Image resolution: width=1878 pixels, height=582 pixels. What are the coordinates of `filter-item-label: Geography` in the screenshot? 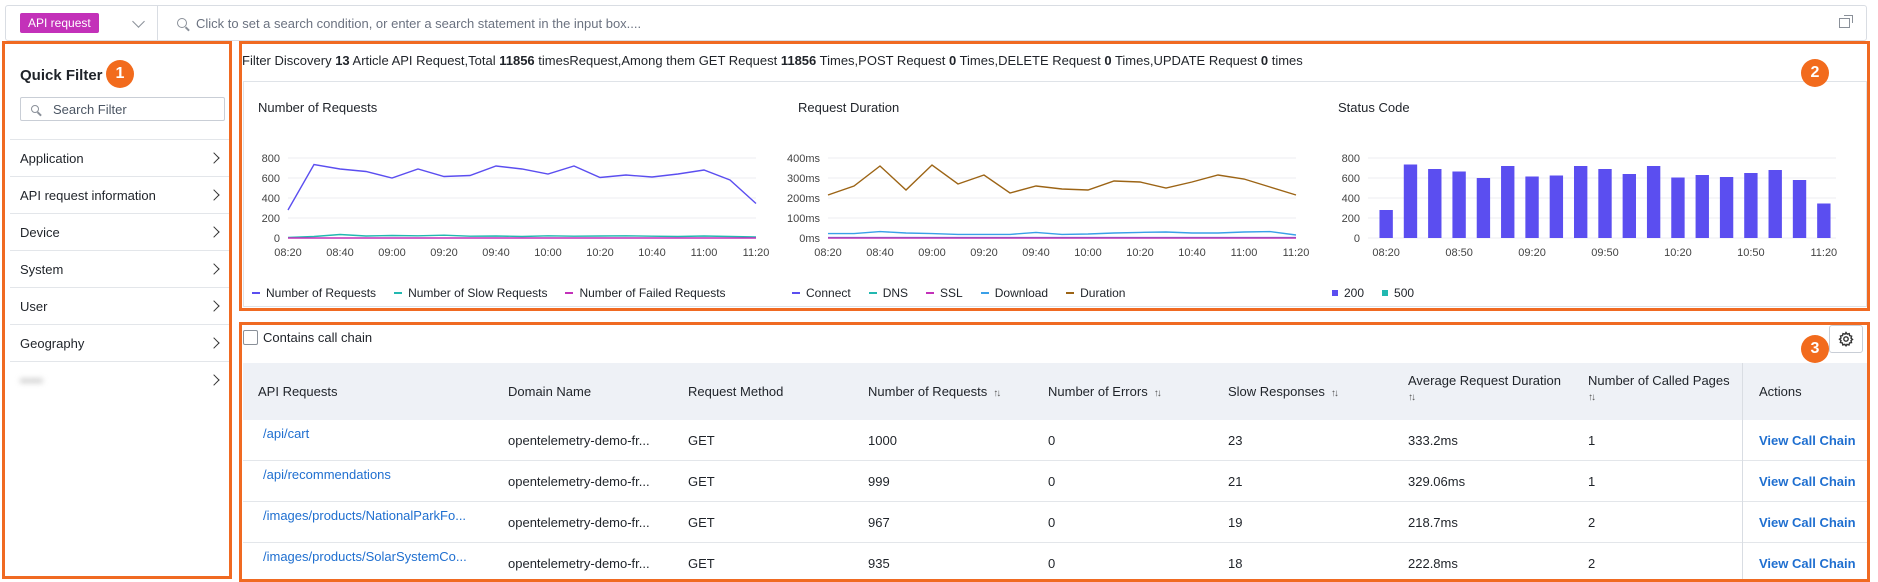 It's located at (52, 343).